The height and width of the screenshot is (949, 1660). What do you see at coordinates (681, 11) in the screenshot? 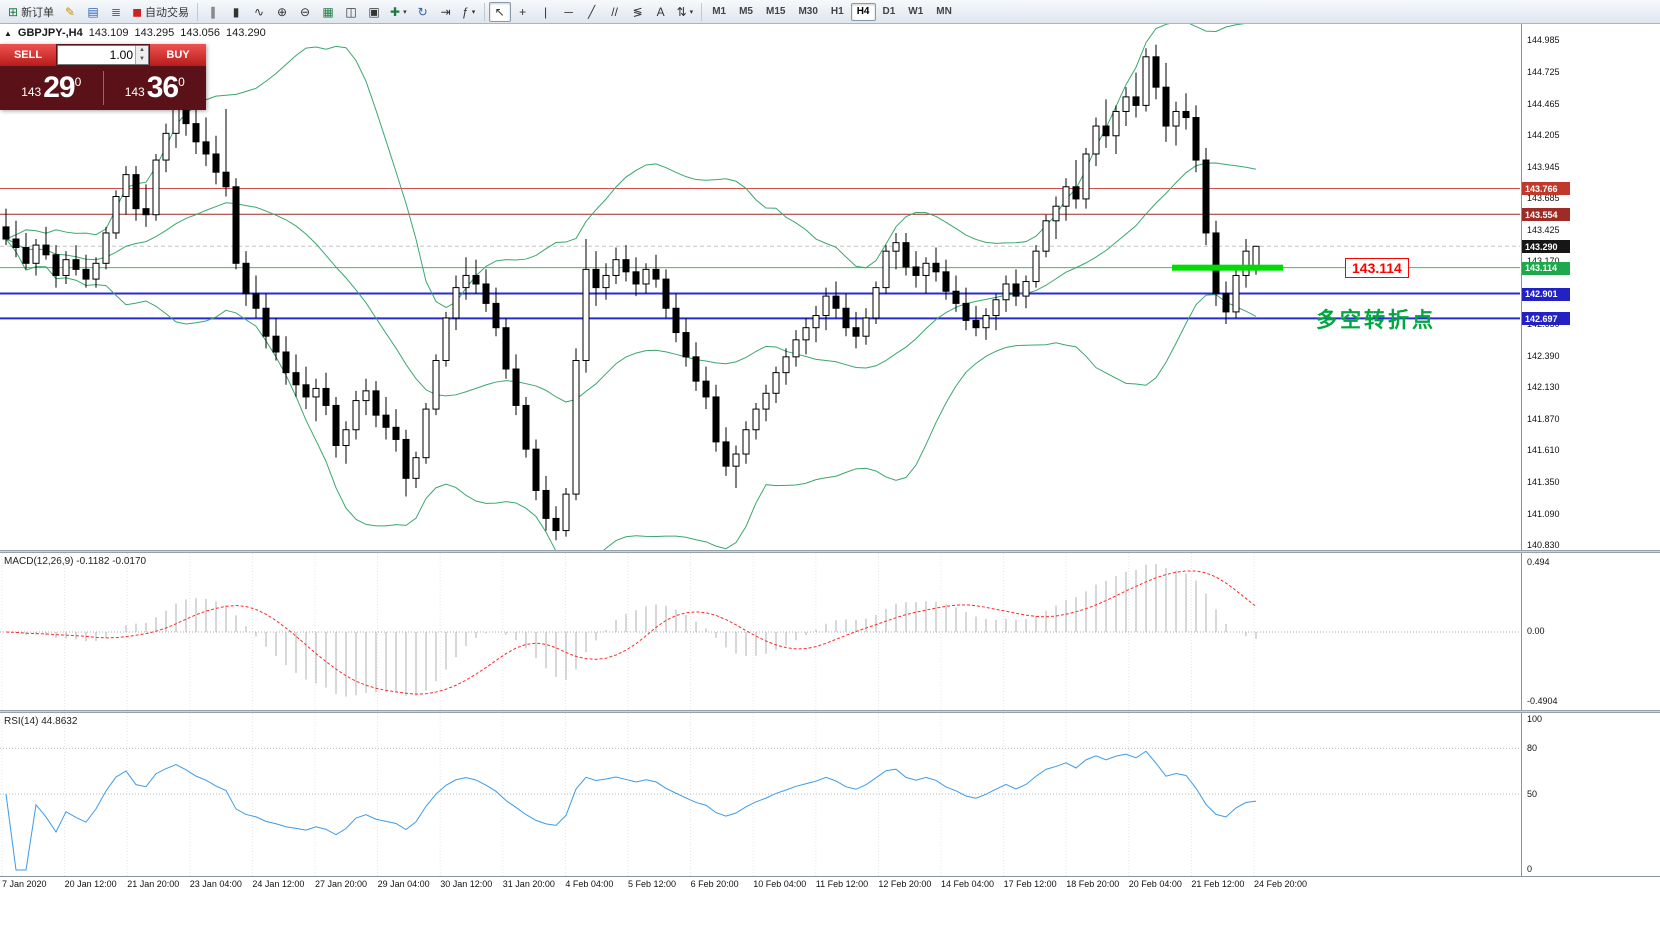
I see `arrows-icon: ⇅` at bounding box center [681, 11].